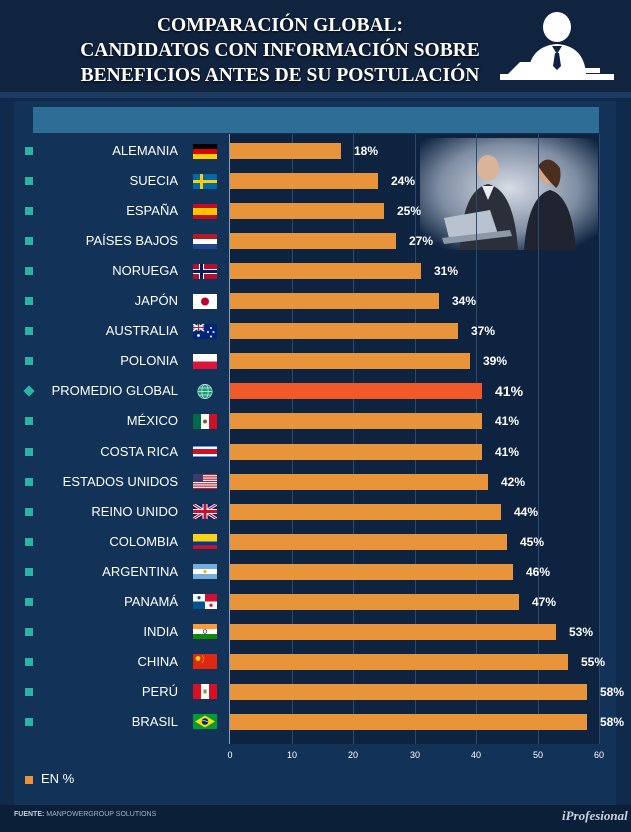 The height and width of the screenshot is (832, 631). Describe the element at coordinates (141, 330) in the screenshot. I see `category-label: AUSTRALIA` at that location.